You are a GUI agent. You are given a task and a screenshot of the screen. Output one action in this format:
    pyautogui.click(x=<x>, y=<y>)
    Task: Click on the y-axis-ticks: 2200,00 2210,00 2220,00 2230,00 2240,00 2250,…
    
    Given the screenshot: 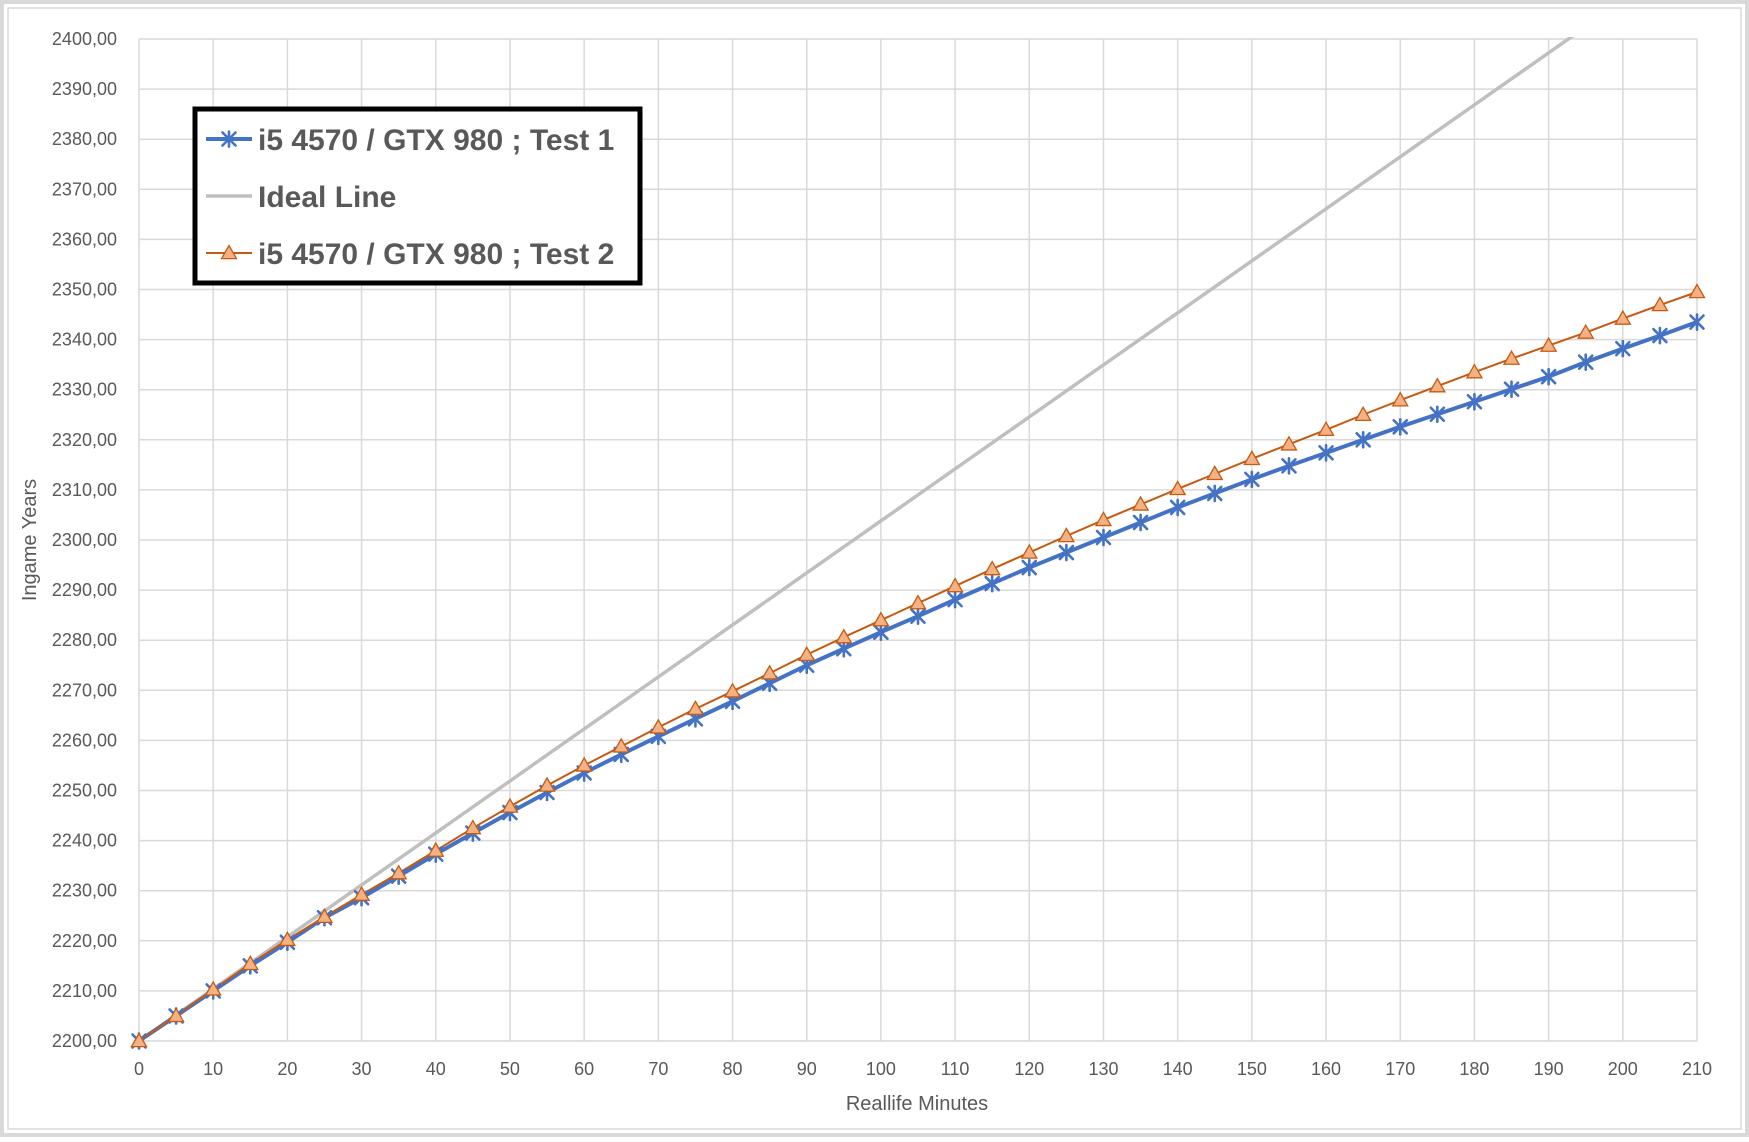 What is the action you would take?
    pyautogui.click(x=84, y=540)
    